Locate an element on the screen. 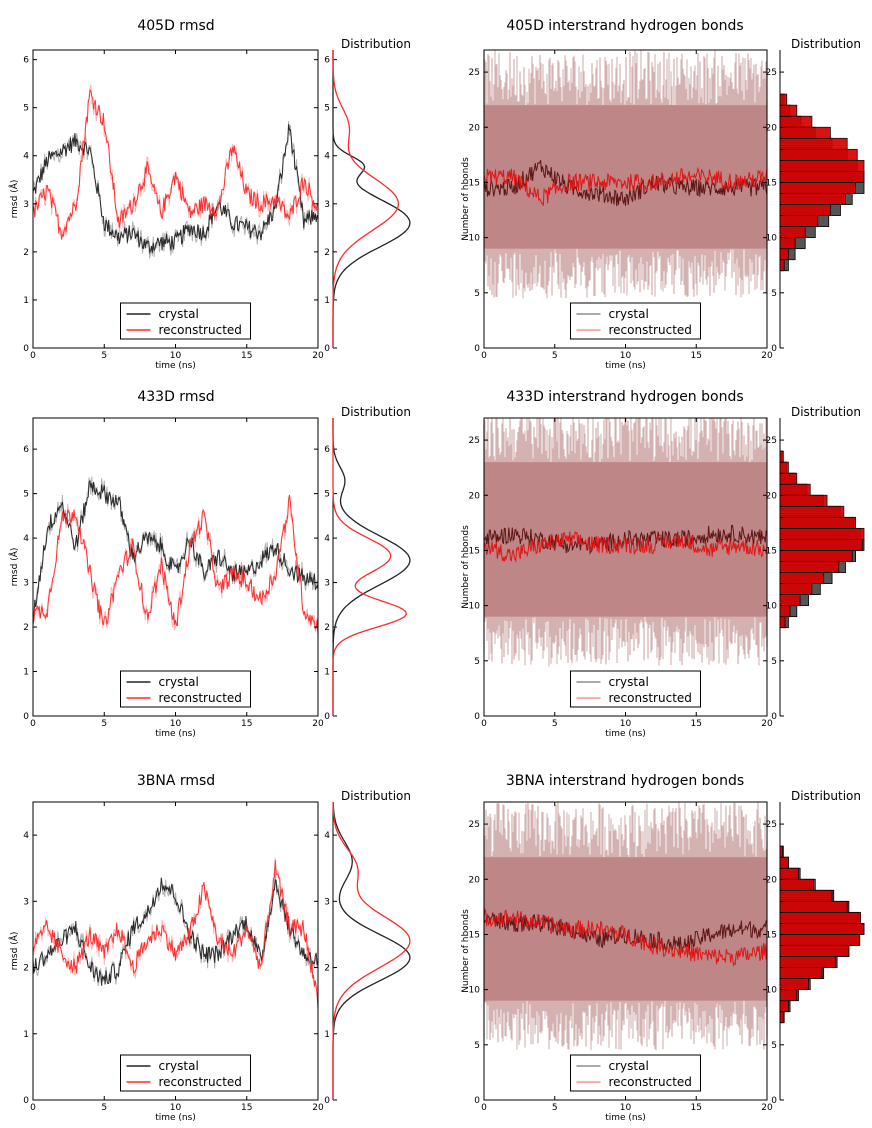 This screenshot has width=872, height=1128. y-tick-label: 20 is located at coordinates (475, 880).